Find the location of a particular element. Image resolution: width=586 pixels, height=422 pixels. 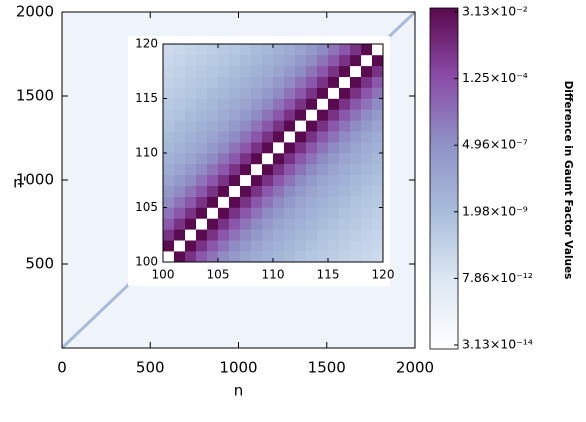

x-tick-label: 1000 is located at coordinates (238, 368).